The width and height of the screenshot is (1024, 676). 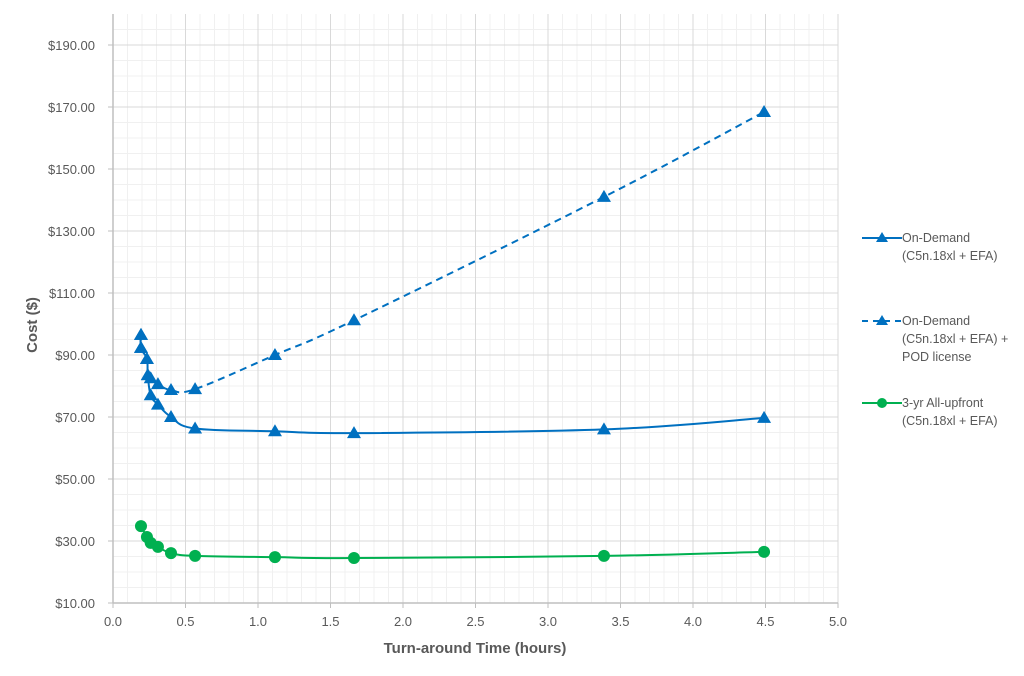 What do you see at coordinates (950, 247) in the screenshot?
I see `legend-label: On-Demand (C5n.18xl + EFA)` at bounding box center [950, 247].